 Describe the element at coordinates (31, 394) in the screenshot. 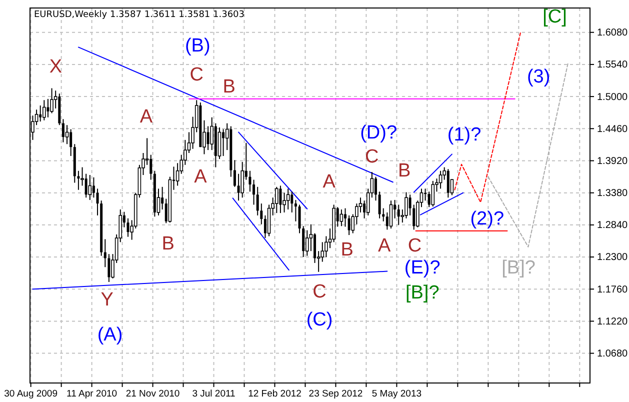

I see `x-tick-label: 30 Aug 2009` at that location.